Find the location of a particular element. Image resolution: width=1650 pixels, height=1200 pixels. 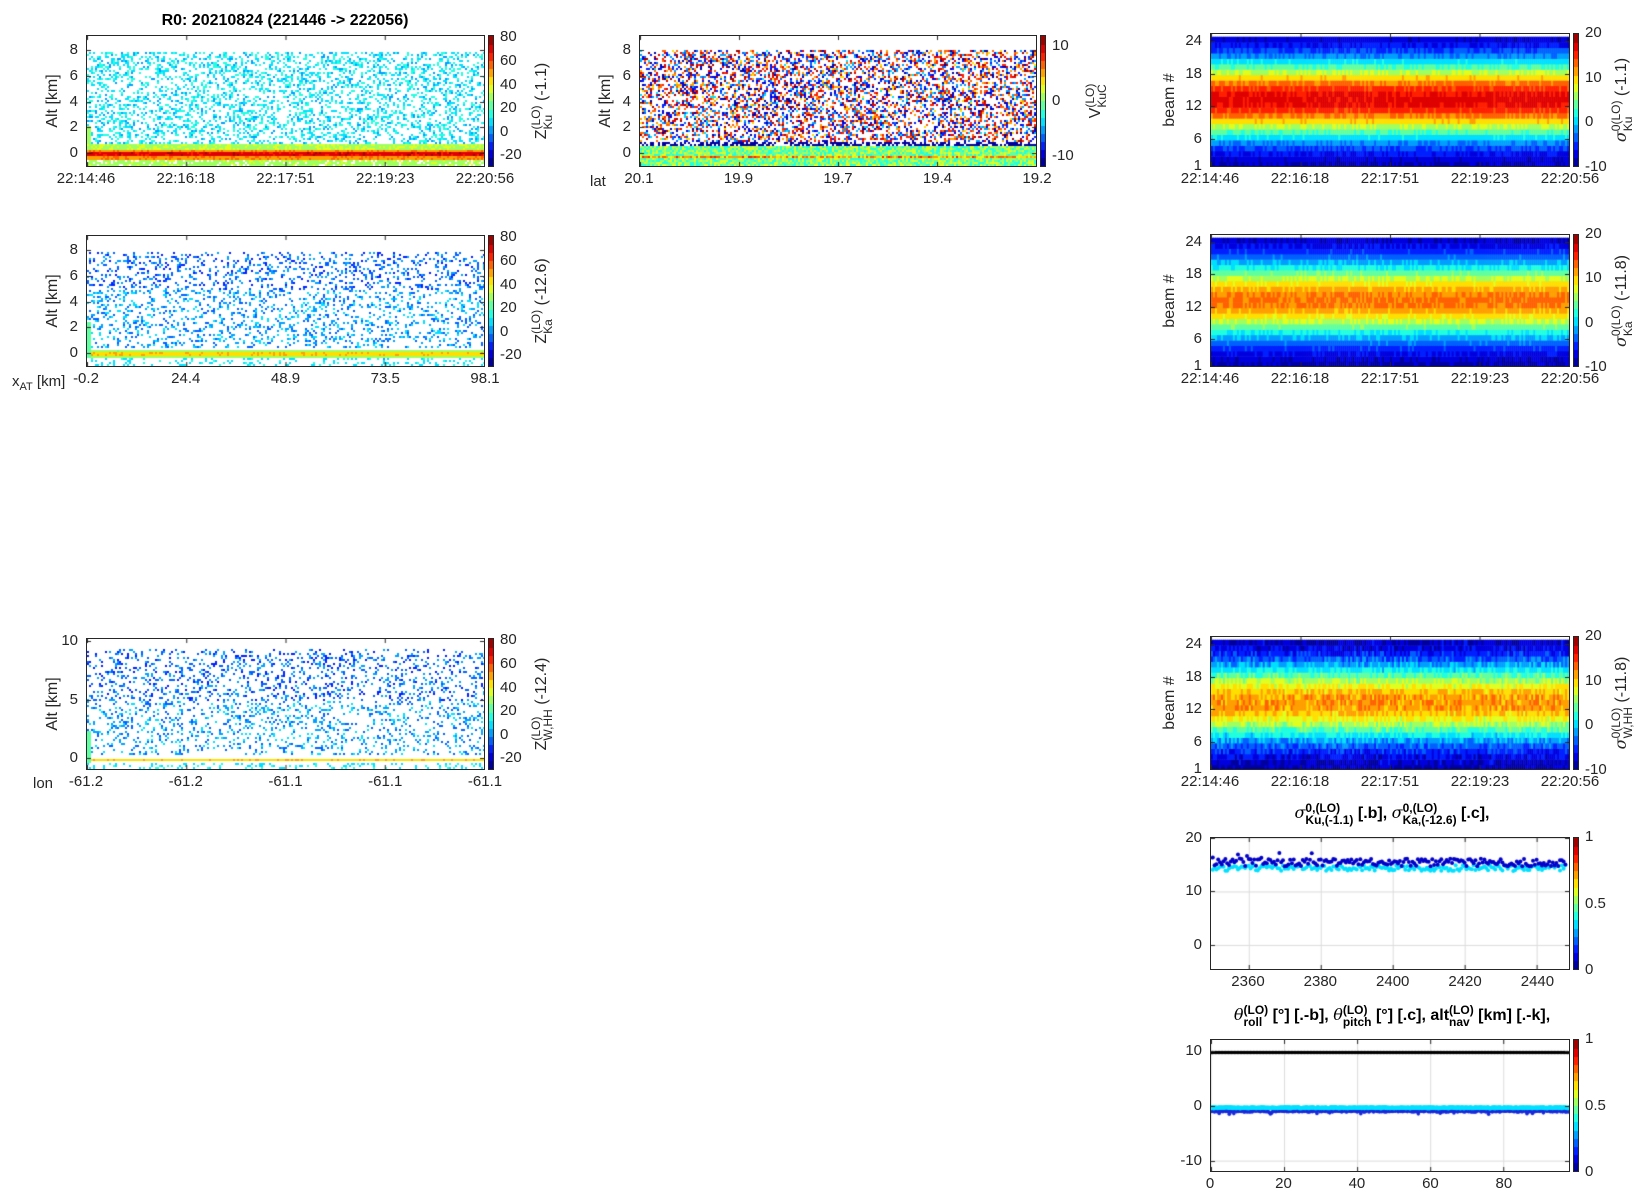

title-a-sup: 0,(LO) is located at coordinates (1323, 808).